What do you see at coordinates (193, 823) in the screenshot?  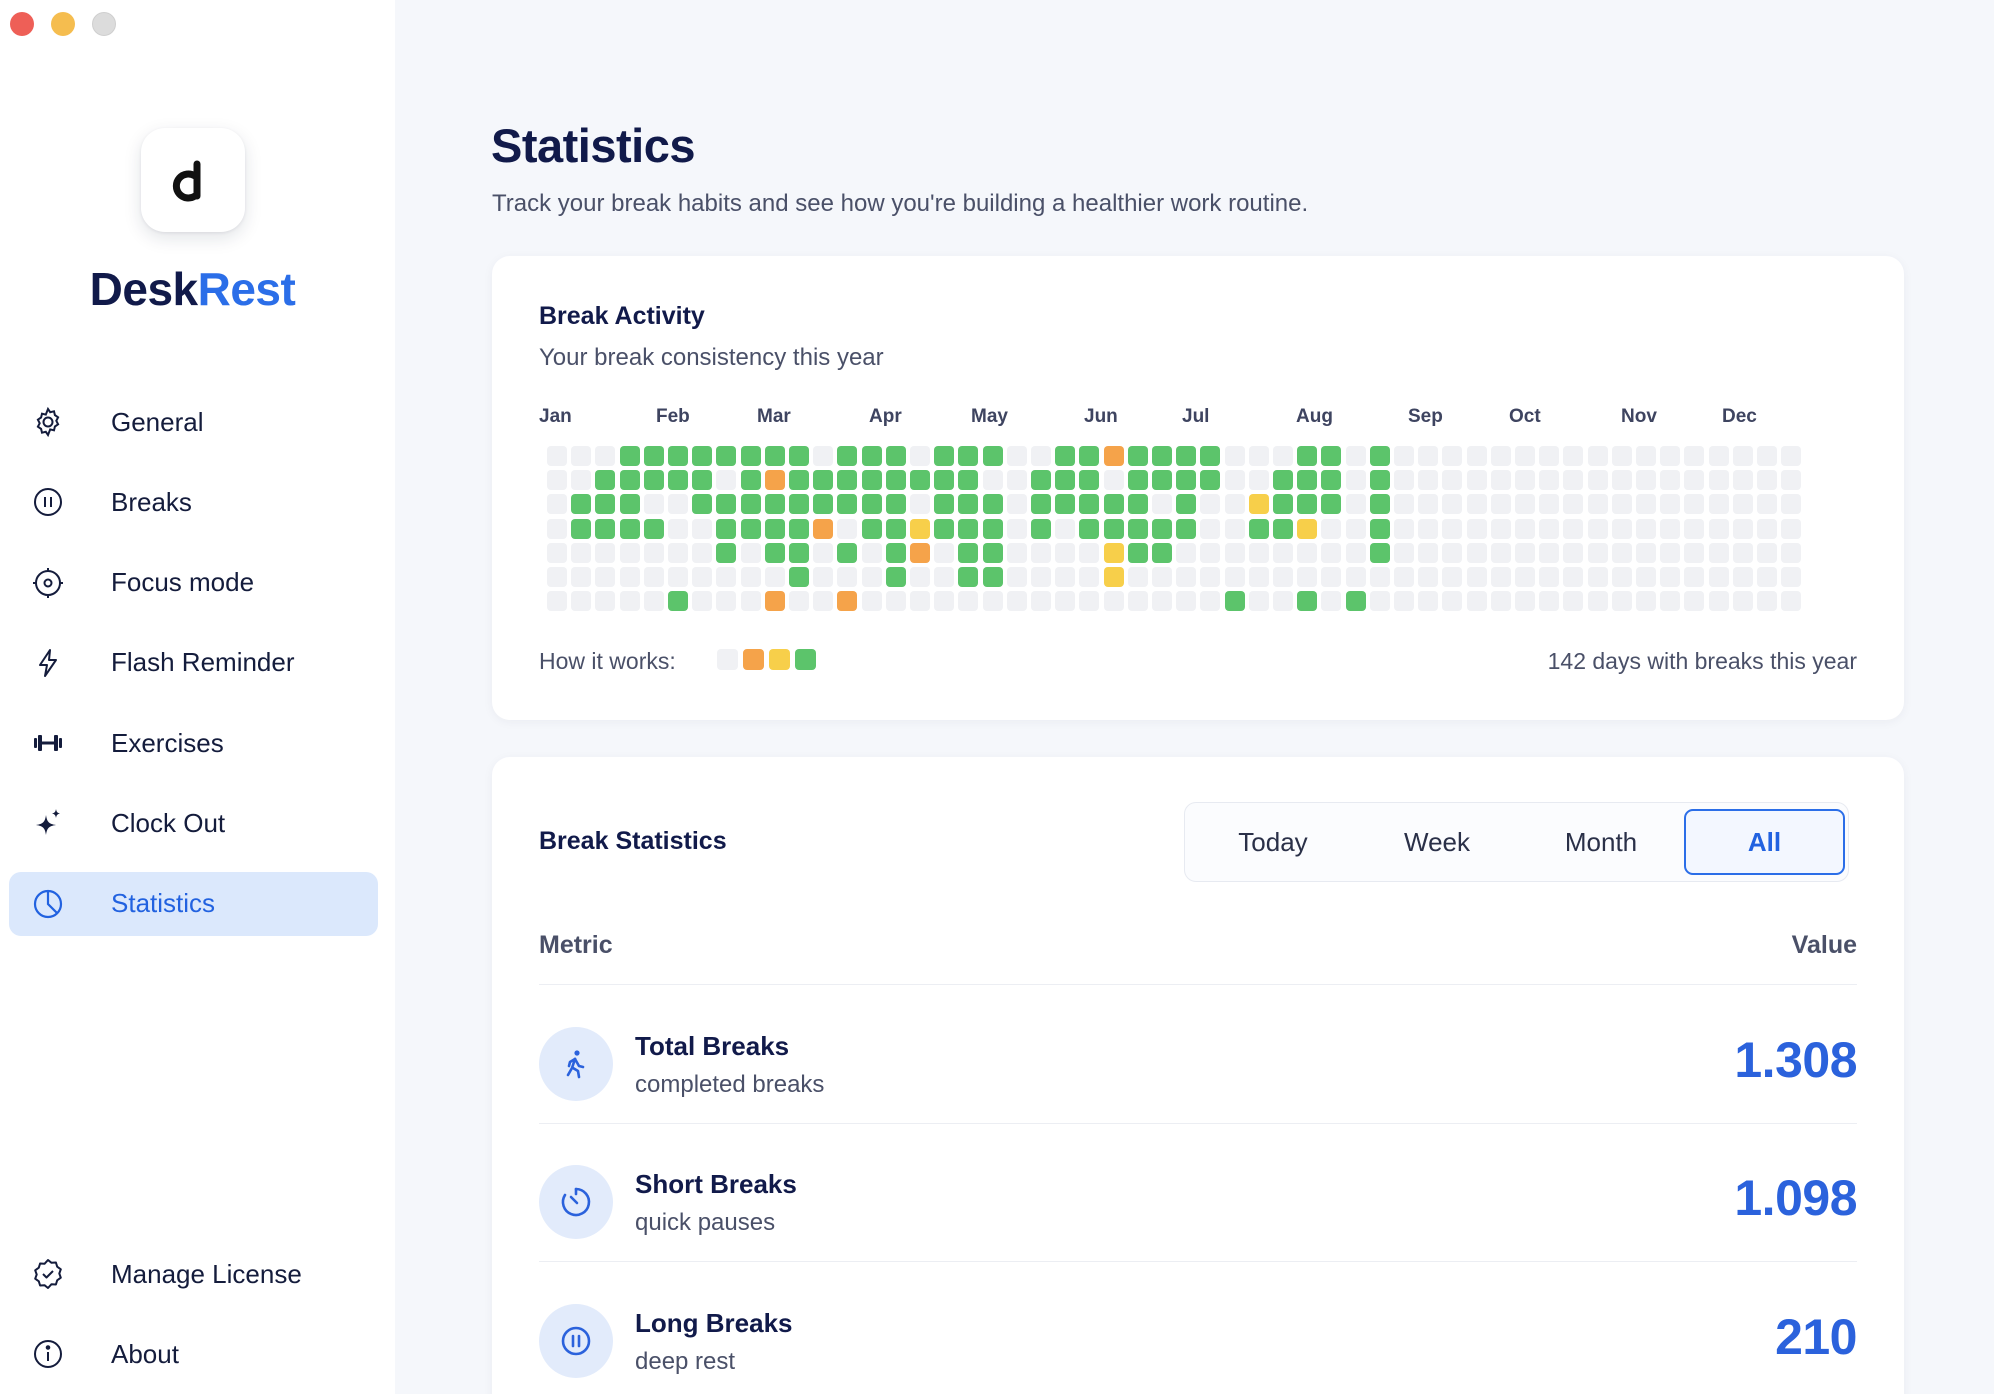 I see `sidebar-item-clock-out: Clock Out` at bounding box center [193, 823].